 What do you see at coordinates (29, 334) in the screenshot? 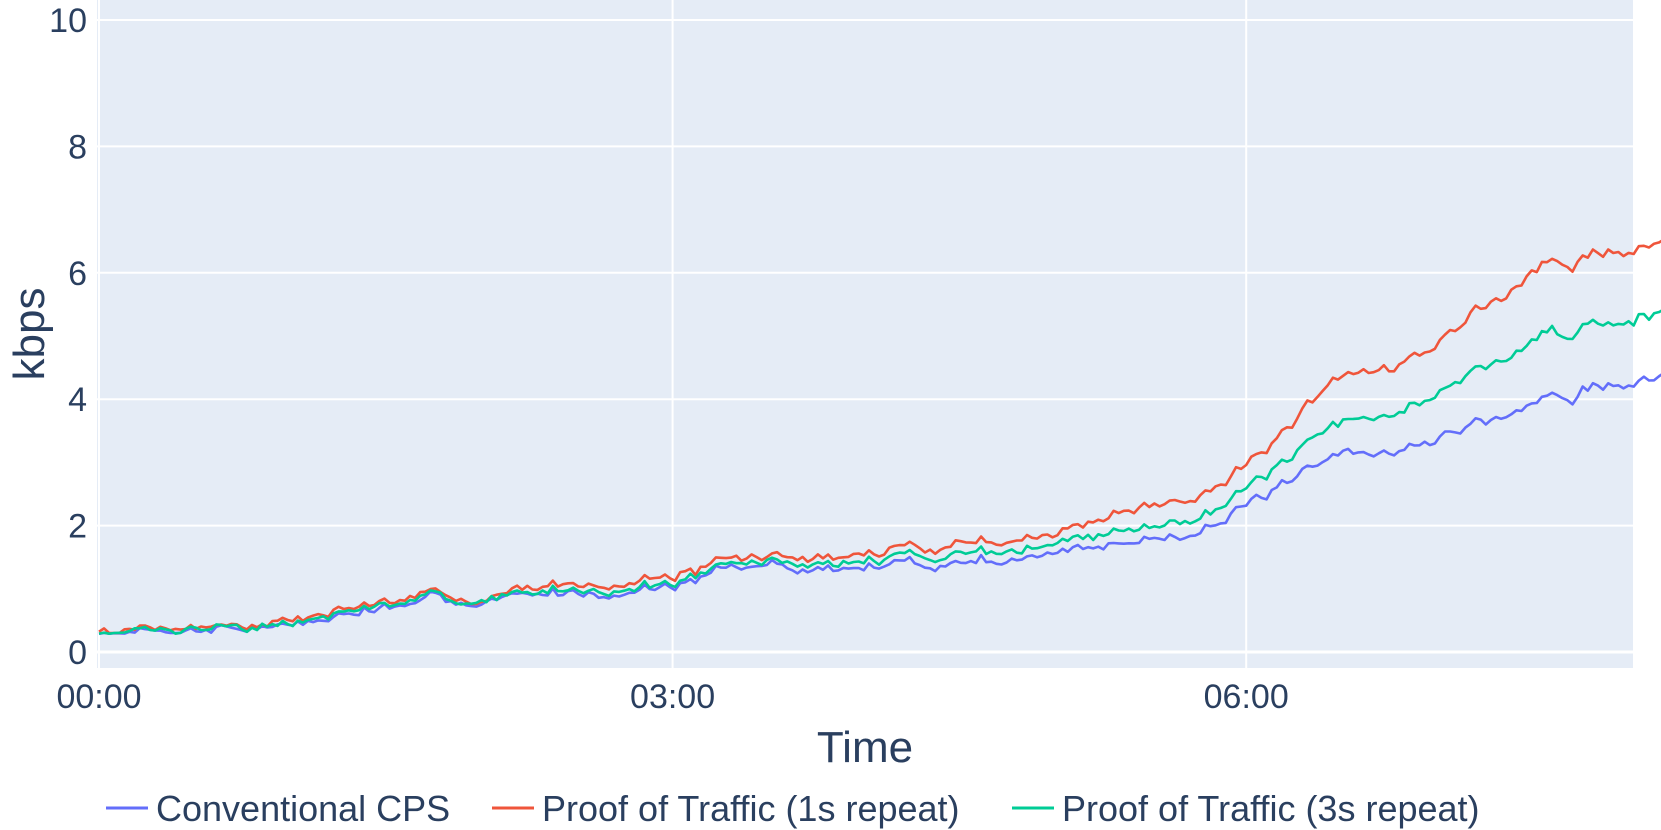
I see `y-axis-title: kbps` at bounding box center [29, 334].